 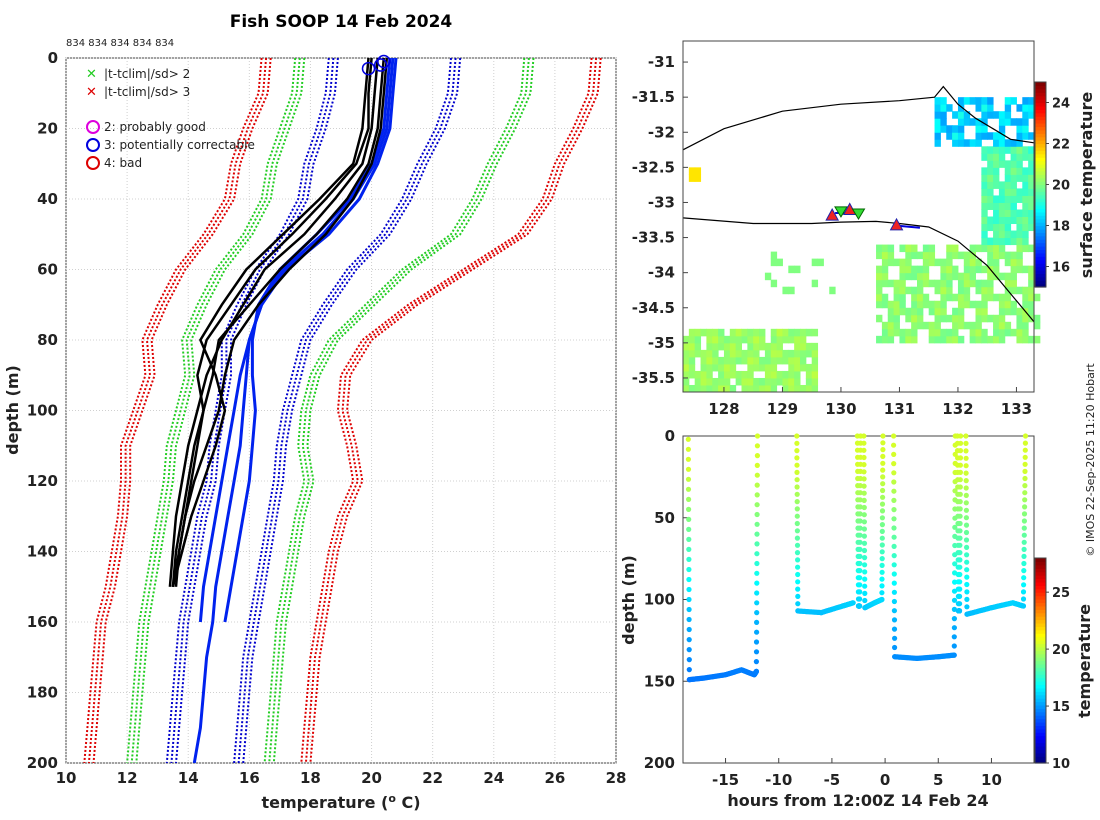 I want to click on depth-time-colorbar-tick-label: 10, so click(x=1061, y=764).